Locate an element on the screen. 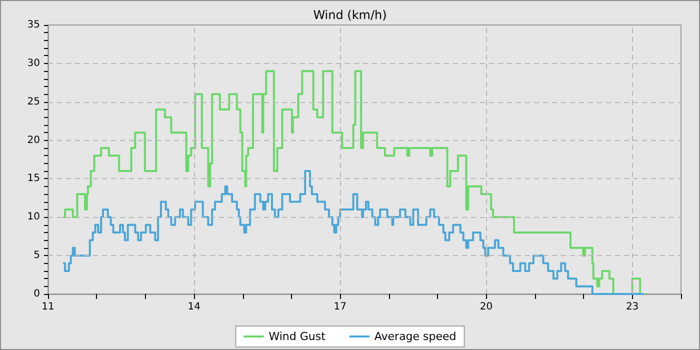 The width and height of the screenshot is (700, 350). x-tick-label: 20 is located at coordinates (486, 307).